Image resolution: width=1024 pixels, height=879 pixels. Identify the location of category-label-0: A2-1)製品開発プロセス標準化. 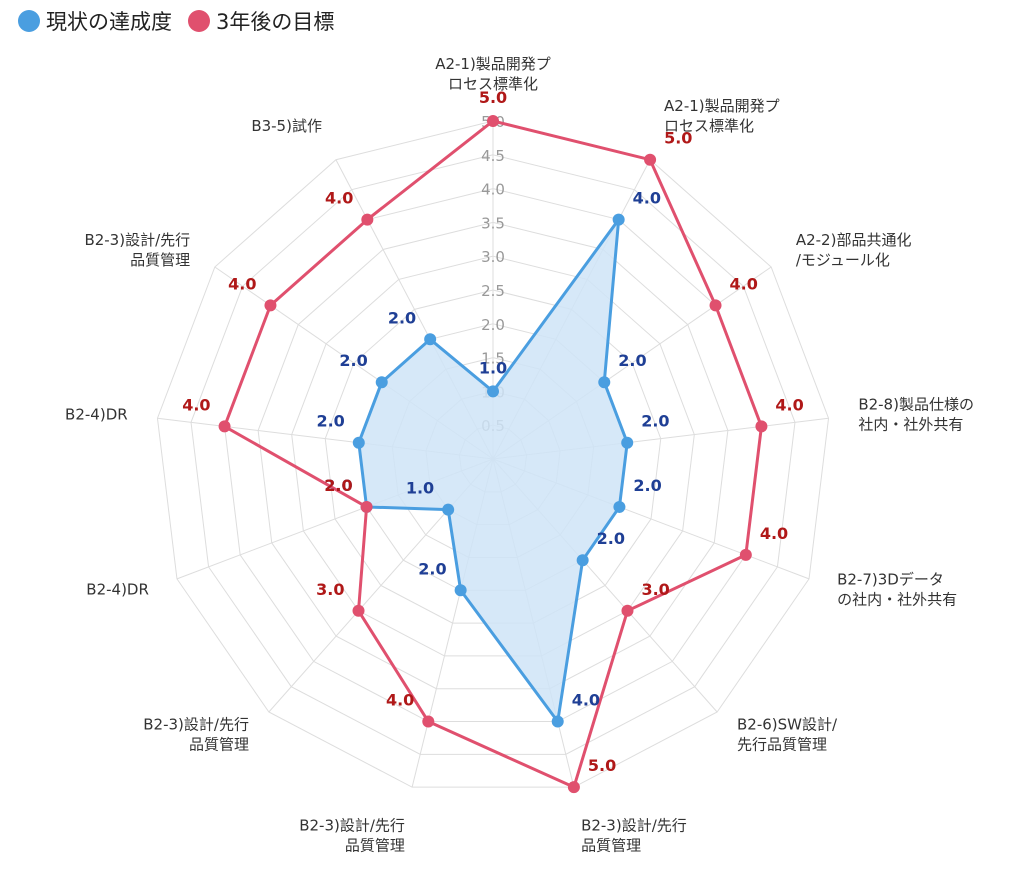
(493, 74).